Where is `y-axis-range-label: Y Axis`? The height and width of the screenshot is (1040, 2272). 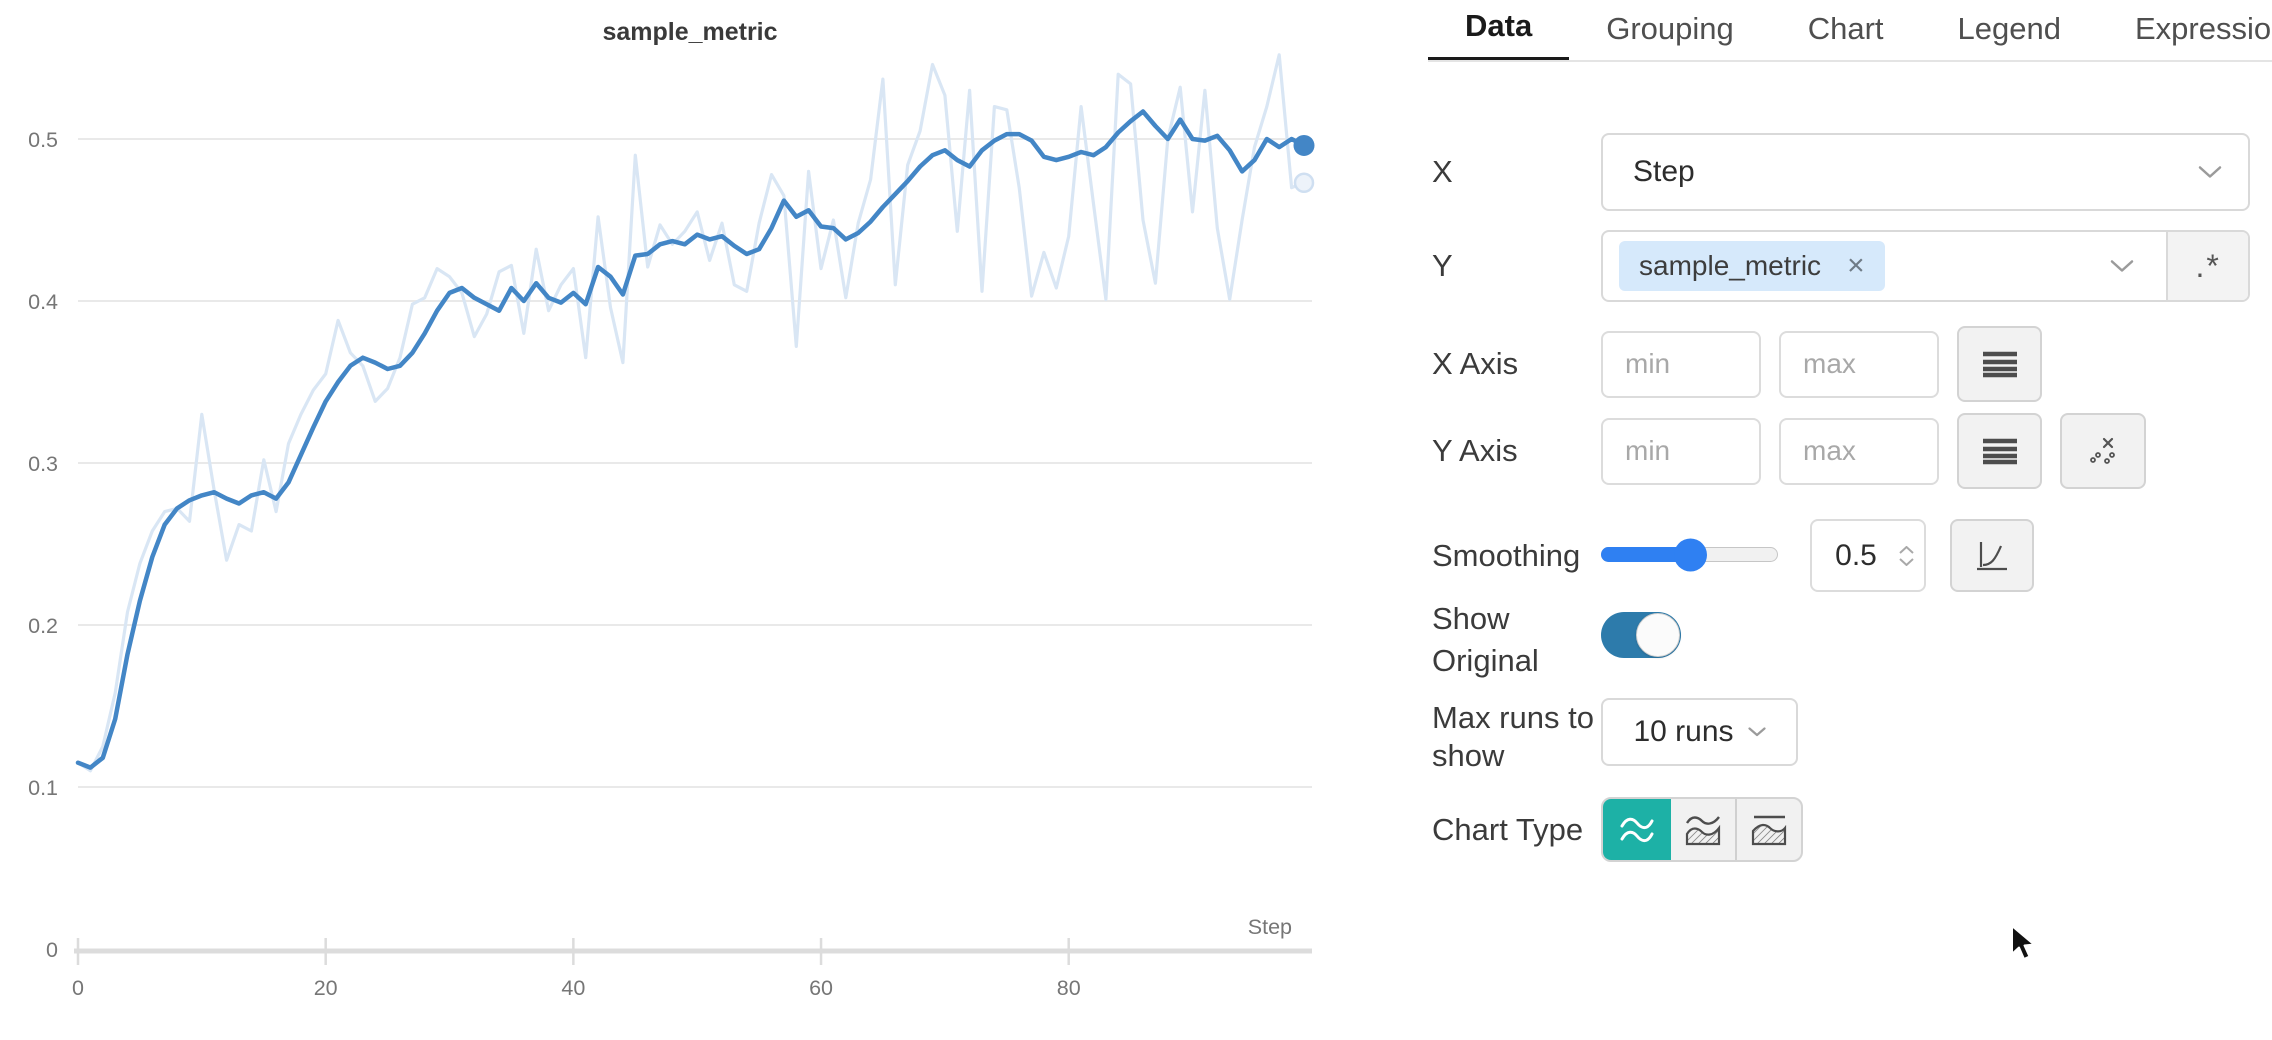
y-axis-range-label: Y Axis is located at coordinates (1475, 450).